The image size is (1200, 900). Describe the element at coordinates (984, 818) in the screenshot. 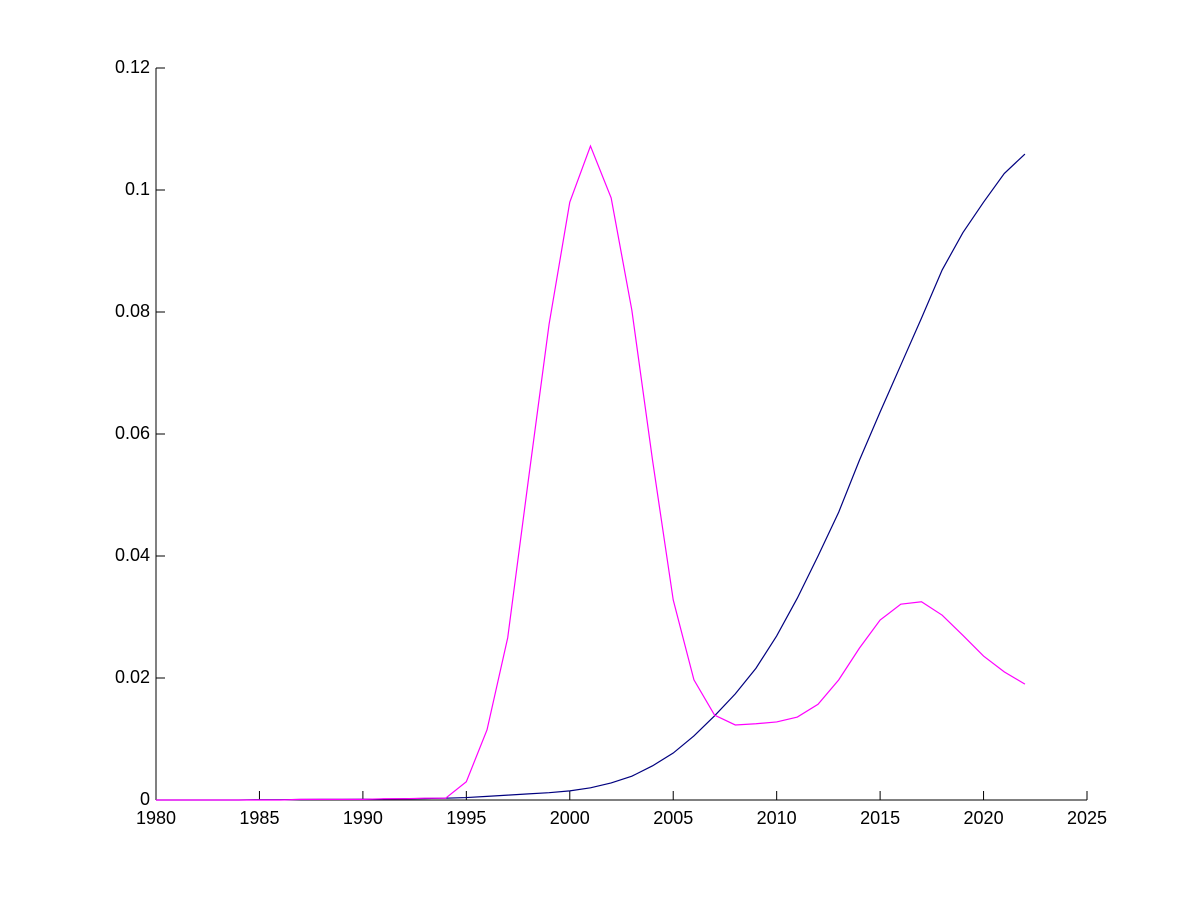

I see `x-tick-label: 2020` at that location.